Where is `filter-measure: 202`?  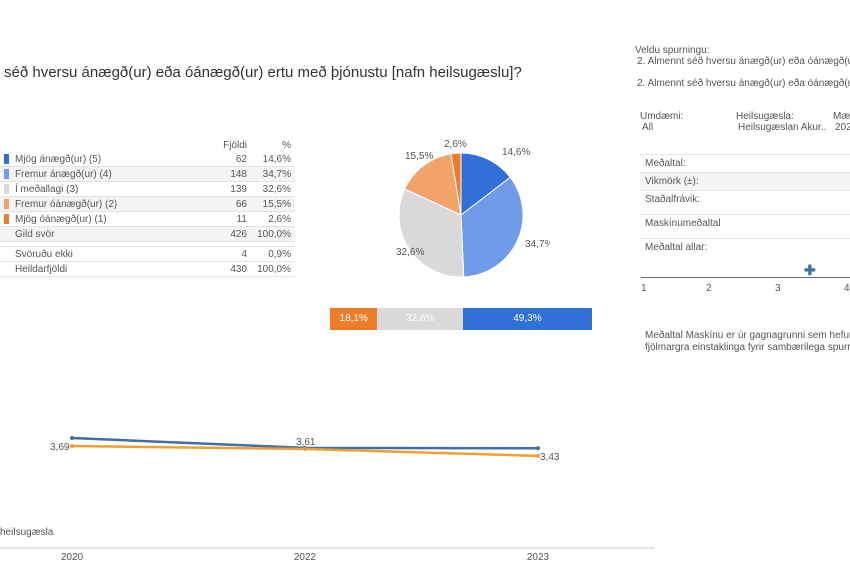 filter-measure: 202 is located at coordinates (842, 127).